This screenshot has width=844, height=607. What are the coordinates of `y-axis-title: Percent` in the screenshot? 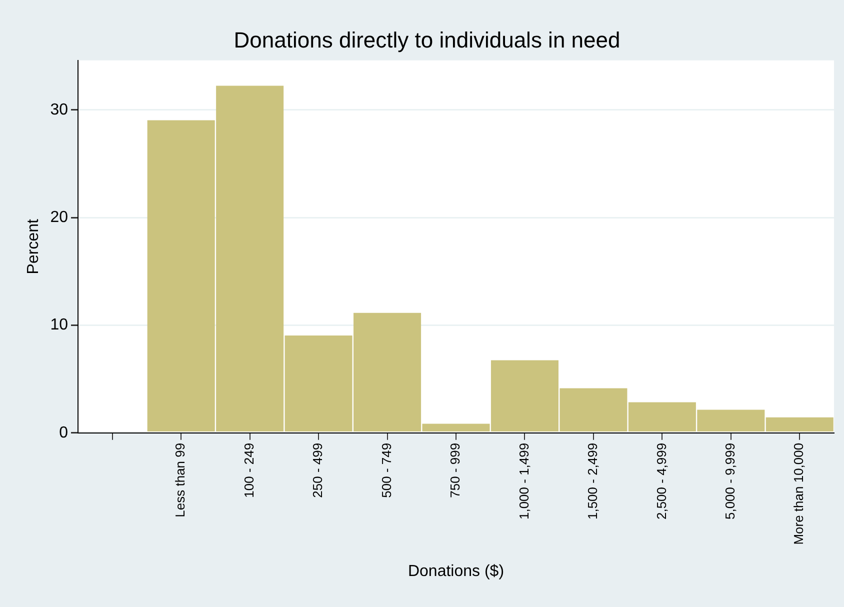 It's located at (33, 246).